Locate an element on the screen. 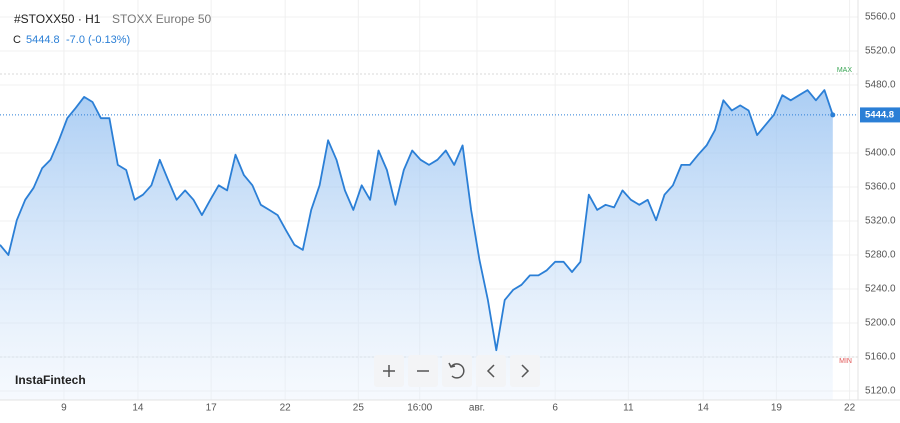 This screenshot has height=423, width=900. toolbar is located at coordinates (457, 371).